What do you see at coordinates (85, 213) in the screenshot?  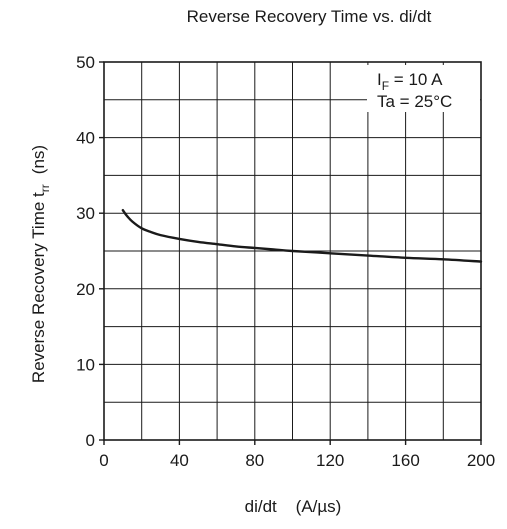 I see `y-tick-label: 30` at bounding box center [85, 213].